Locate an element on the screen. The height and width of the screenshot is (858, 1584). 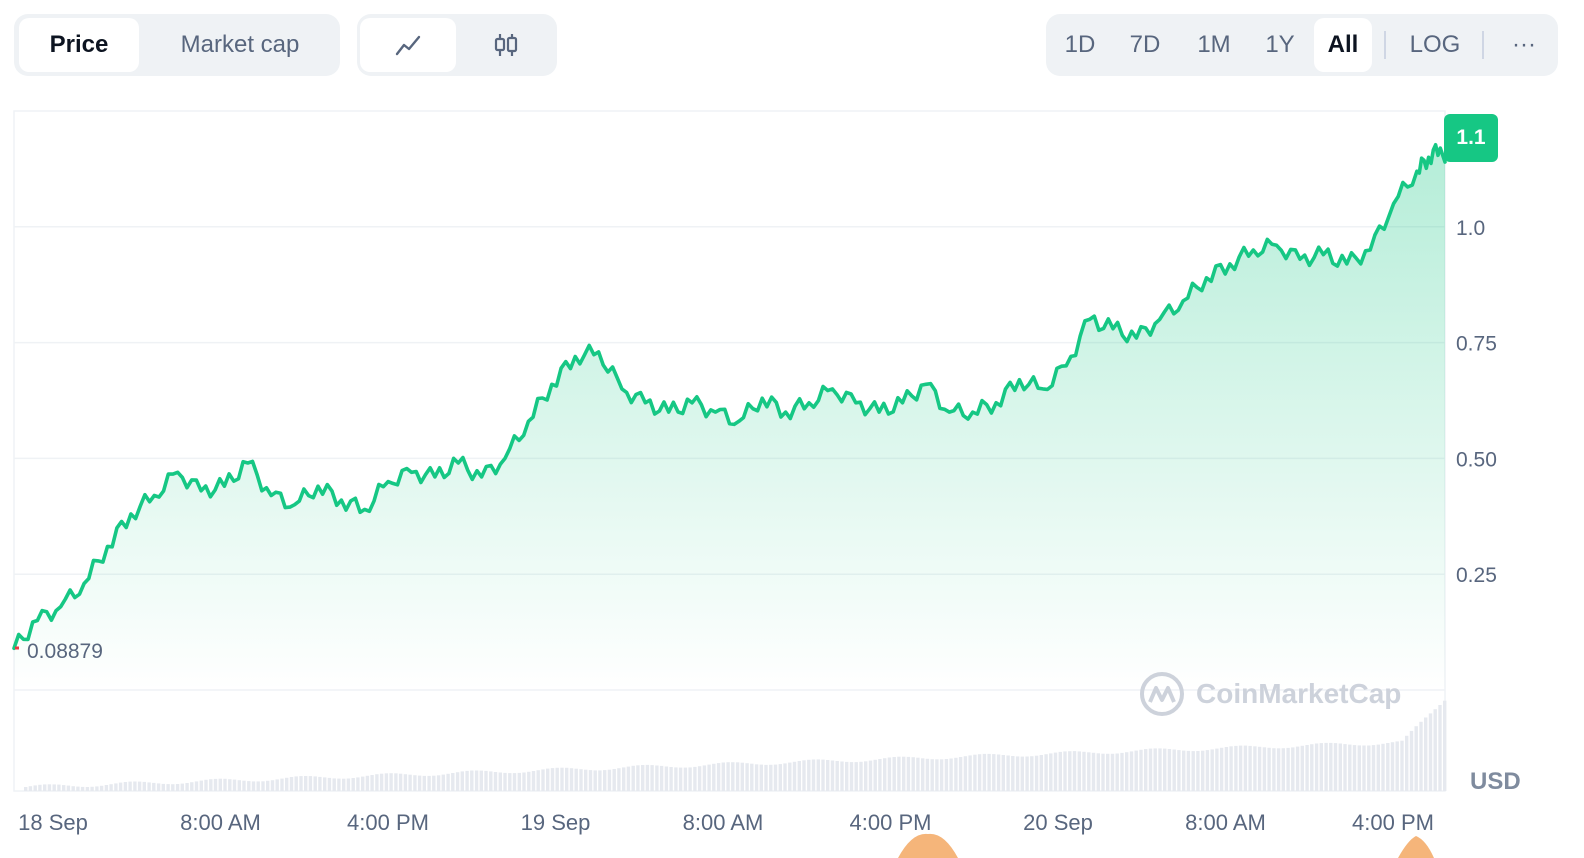
candlestick-button is located at coordinates (506, 45).